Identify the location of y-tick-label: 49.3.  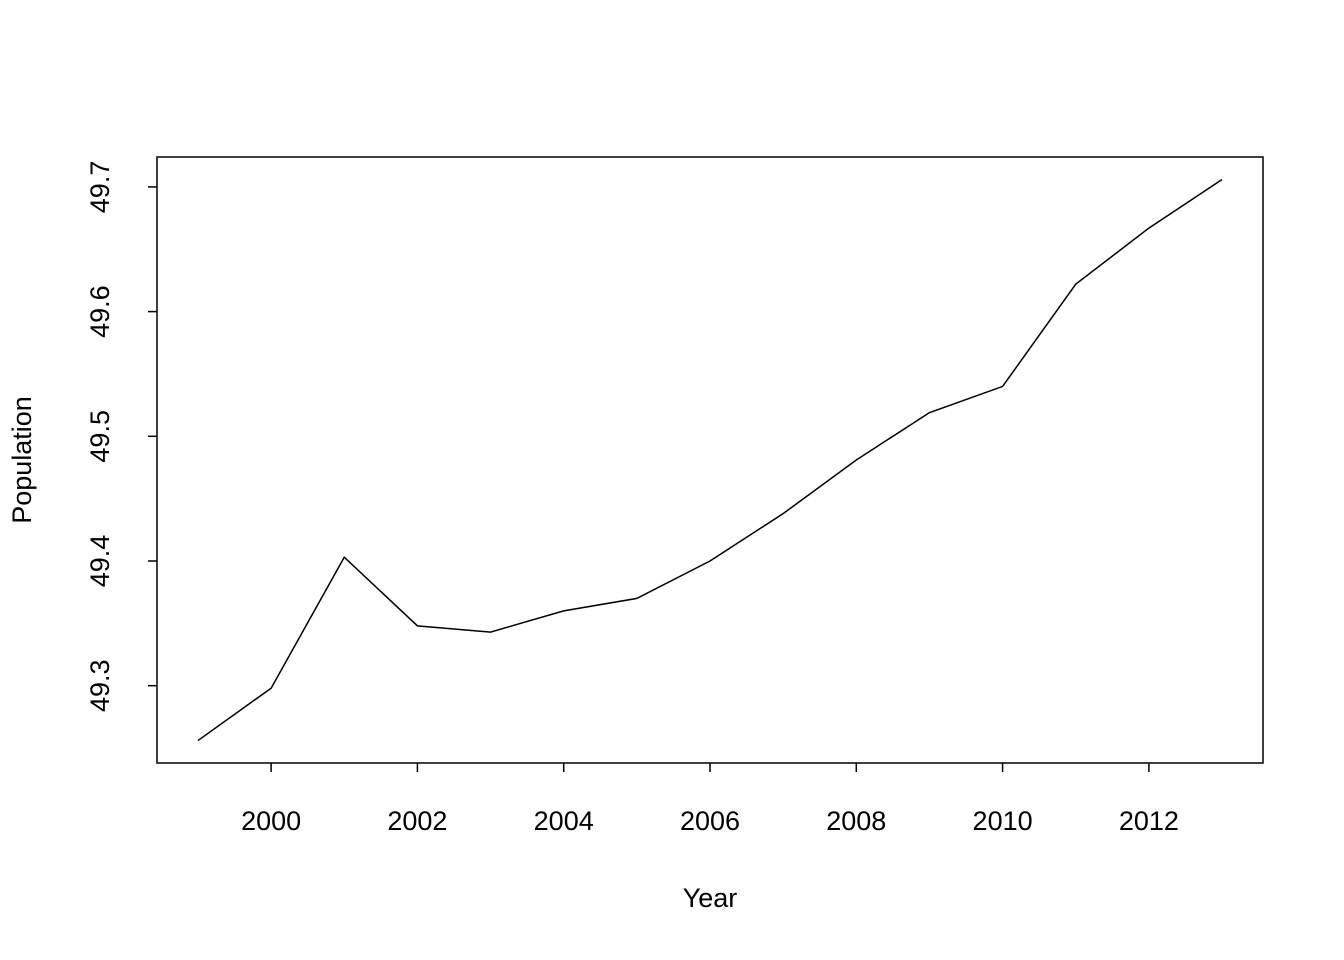
(100, 685).